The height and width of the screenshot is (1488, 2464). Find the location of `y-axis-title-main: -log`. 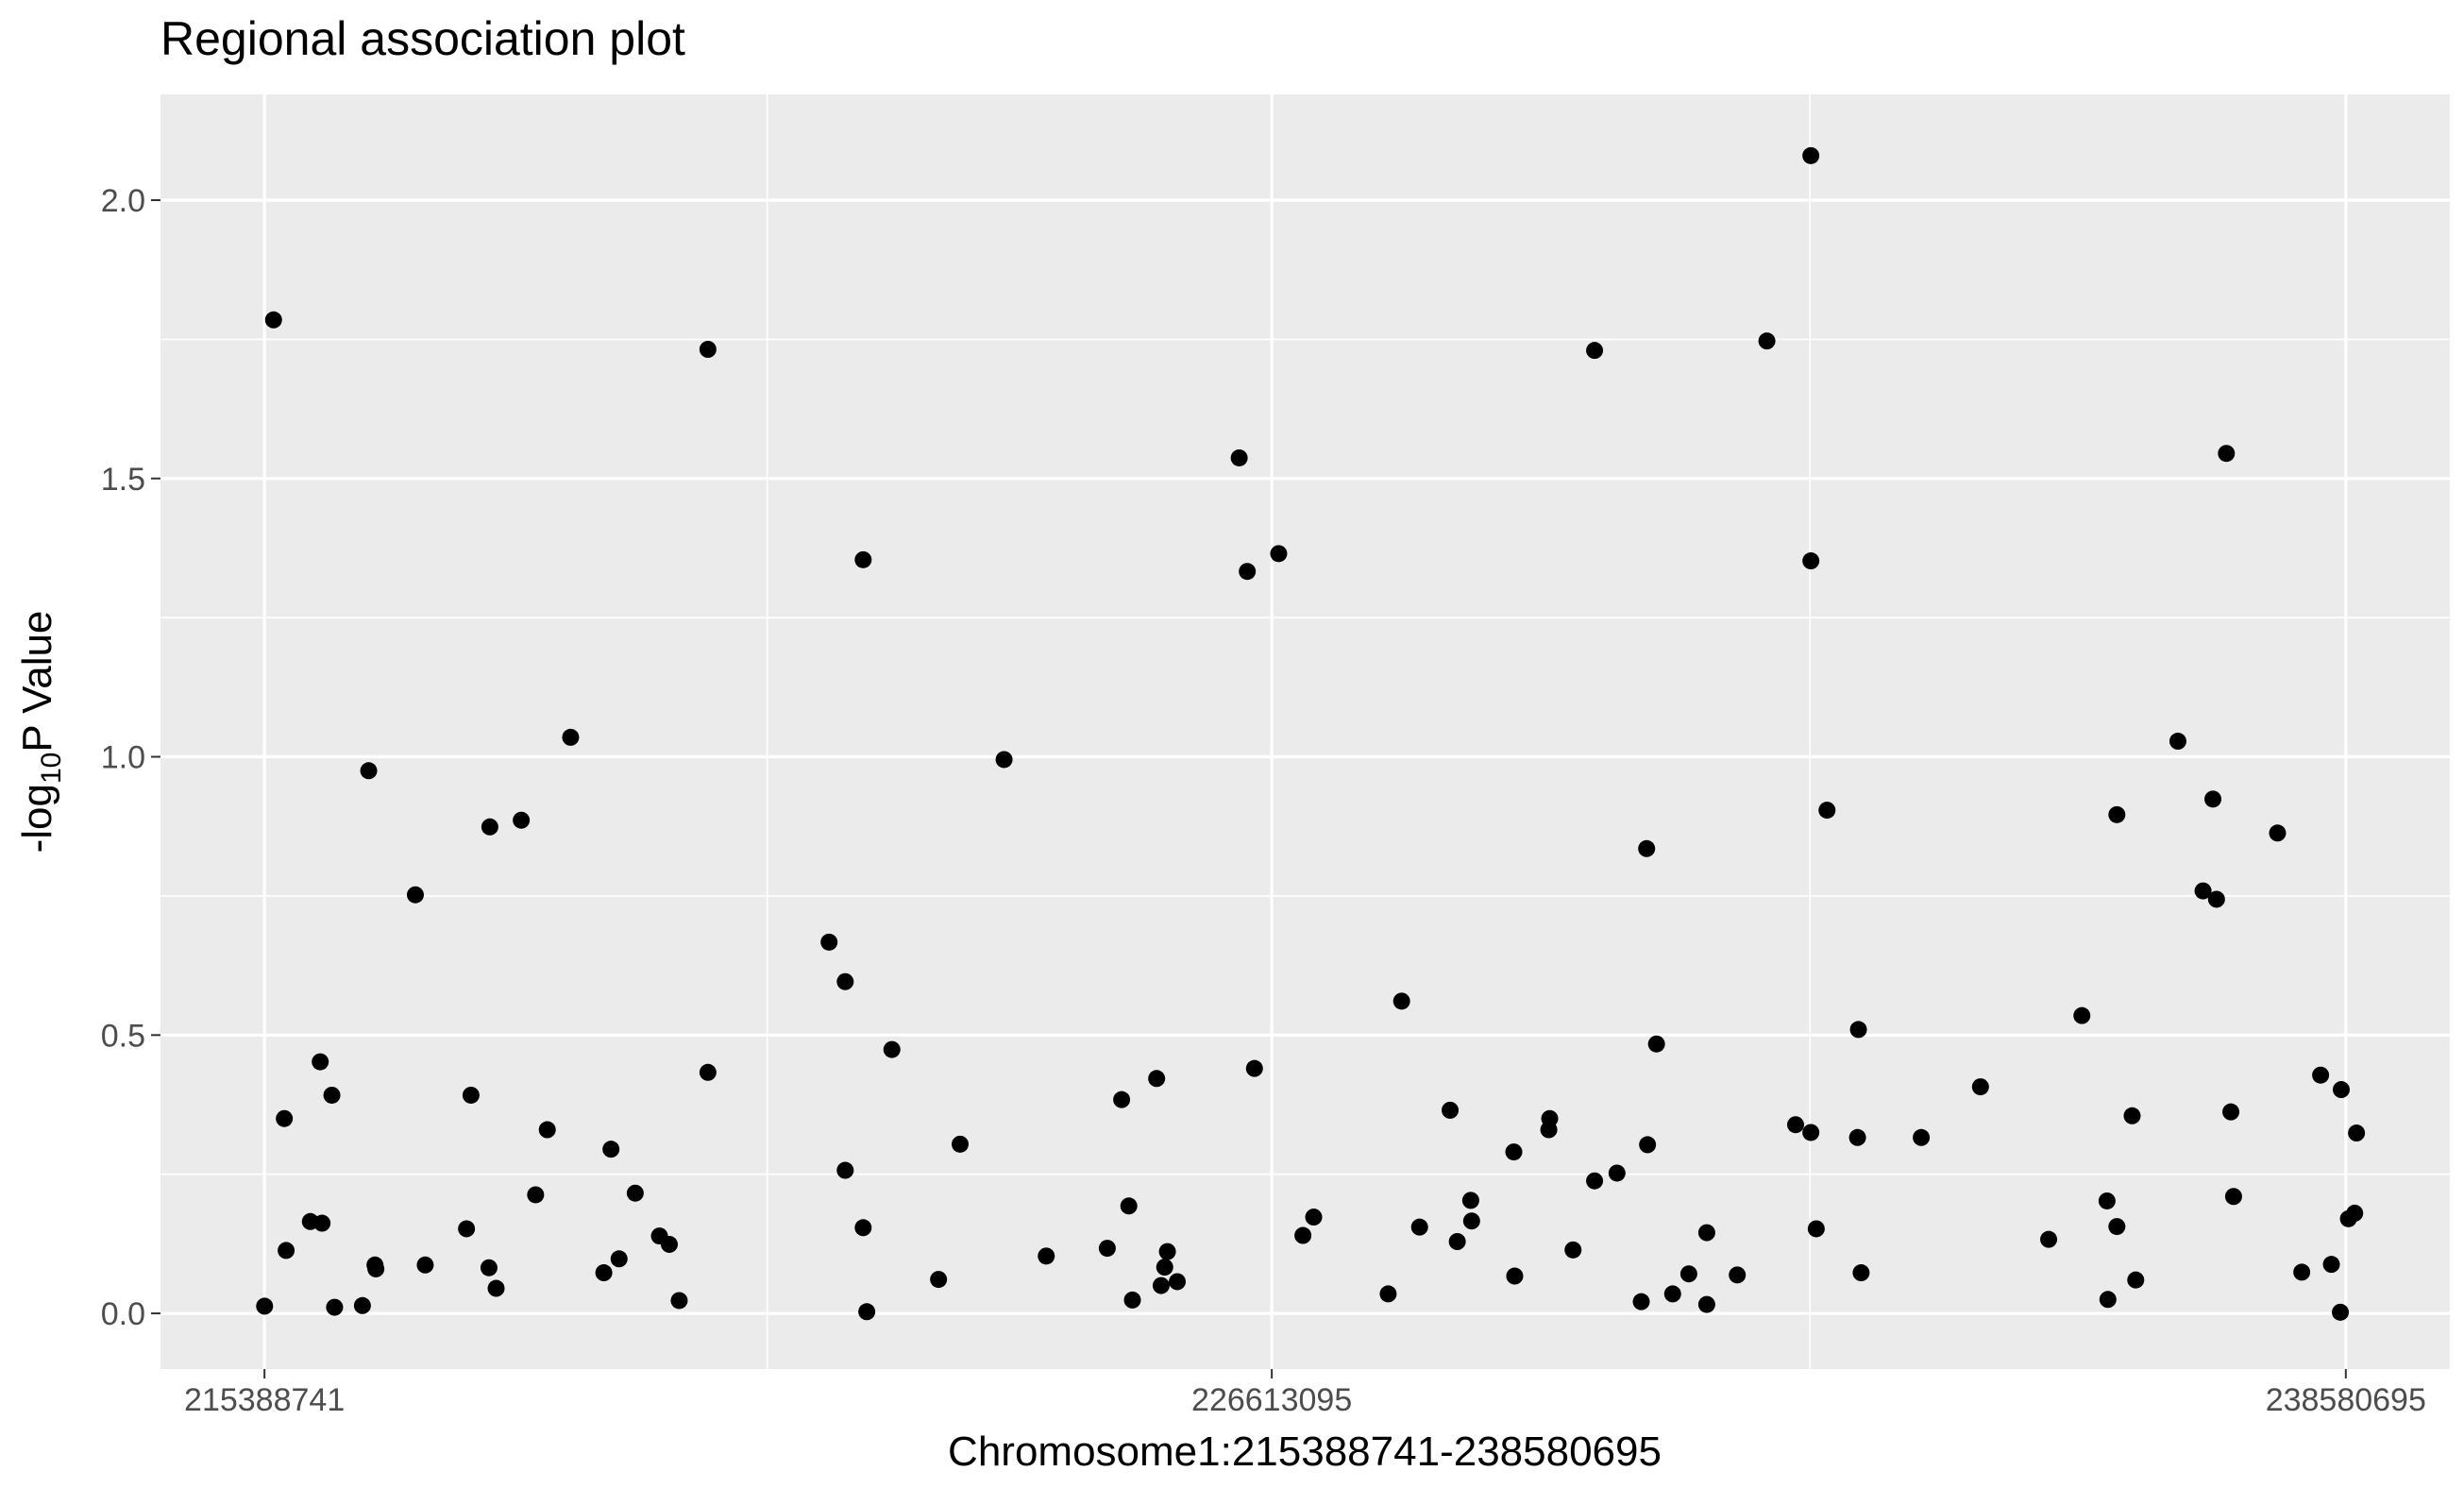

y-axis-title-main: -log is located at coordinates (37, 818).